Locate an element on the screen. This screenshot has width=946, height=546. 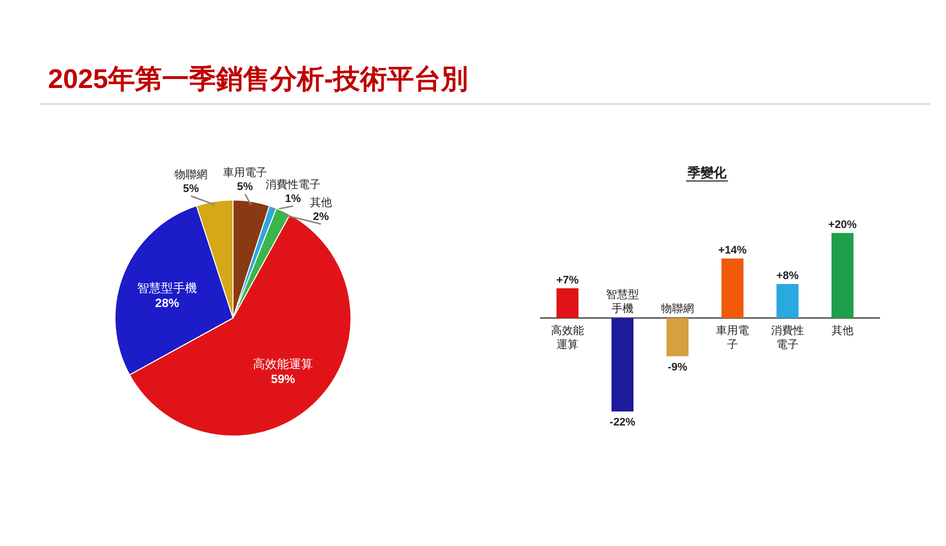
chart-title: 2025年第一季銷售分析-技術平台別 is located at coordinates (258, 79).